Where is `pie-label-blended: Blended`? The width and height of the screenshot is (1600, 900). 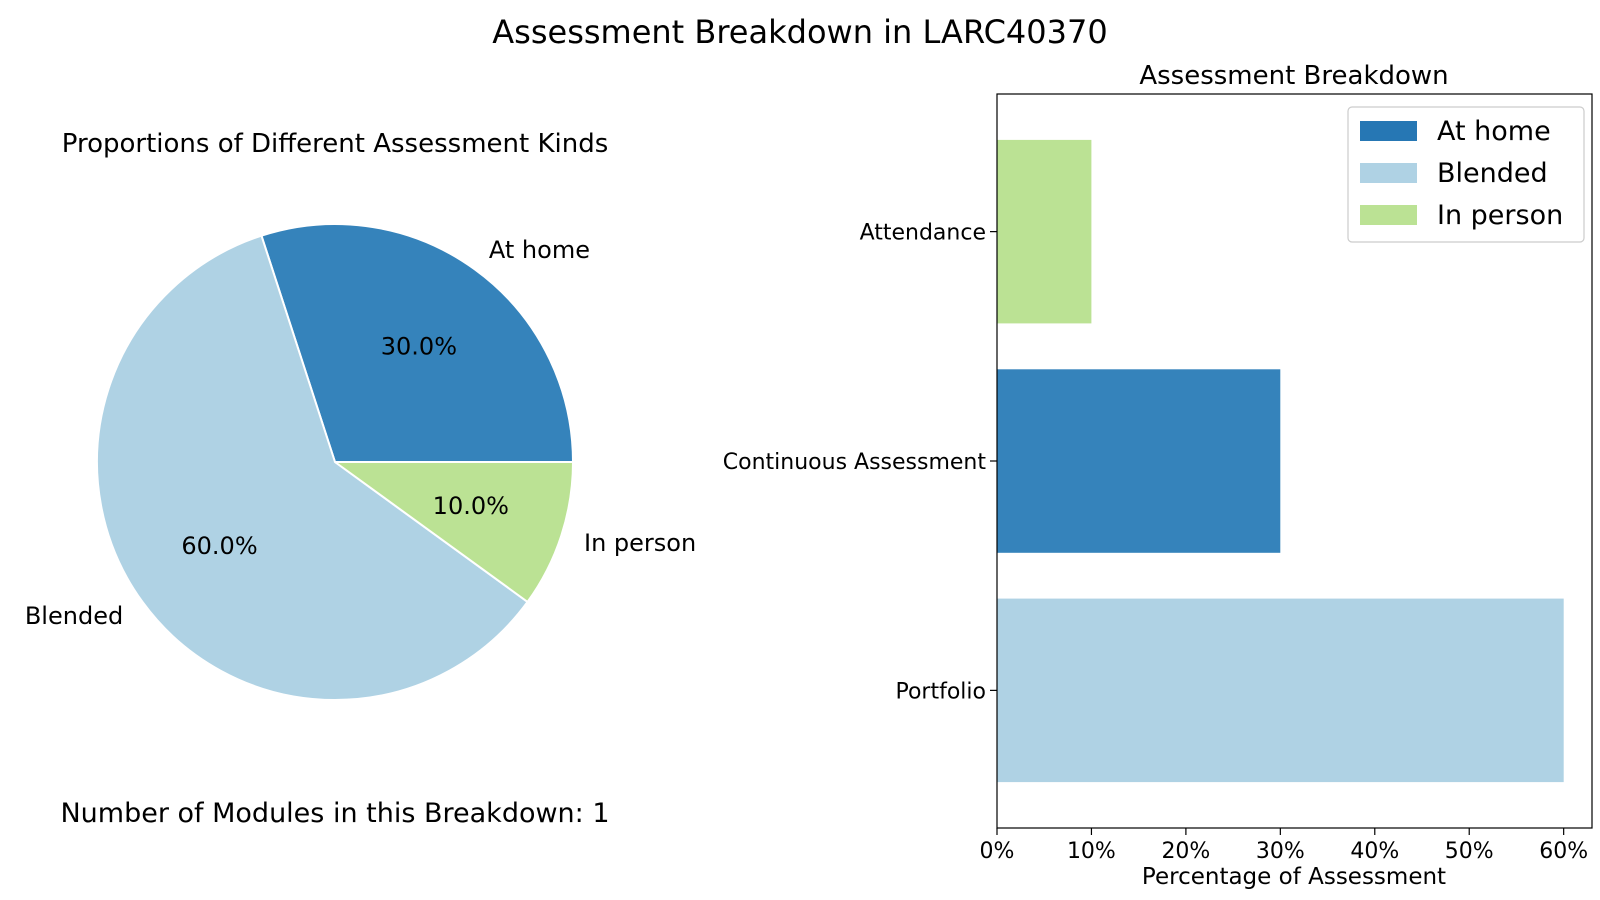
pie-label-blended: Blended is located at coordinates (74, 616).